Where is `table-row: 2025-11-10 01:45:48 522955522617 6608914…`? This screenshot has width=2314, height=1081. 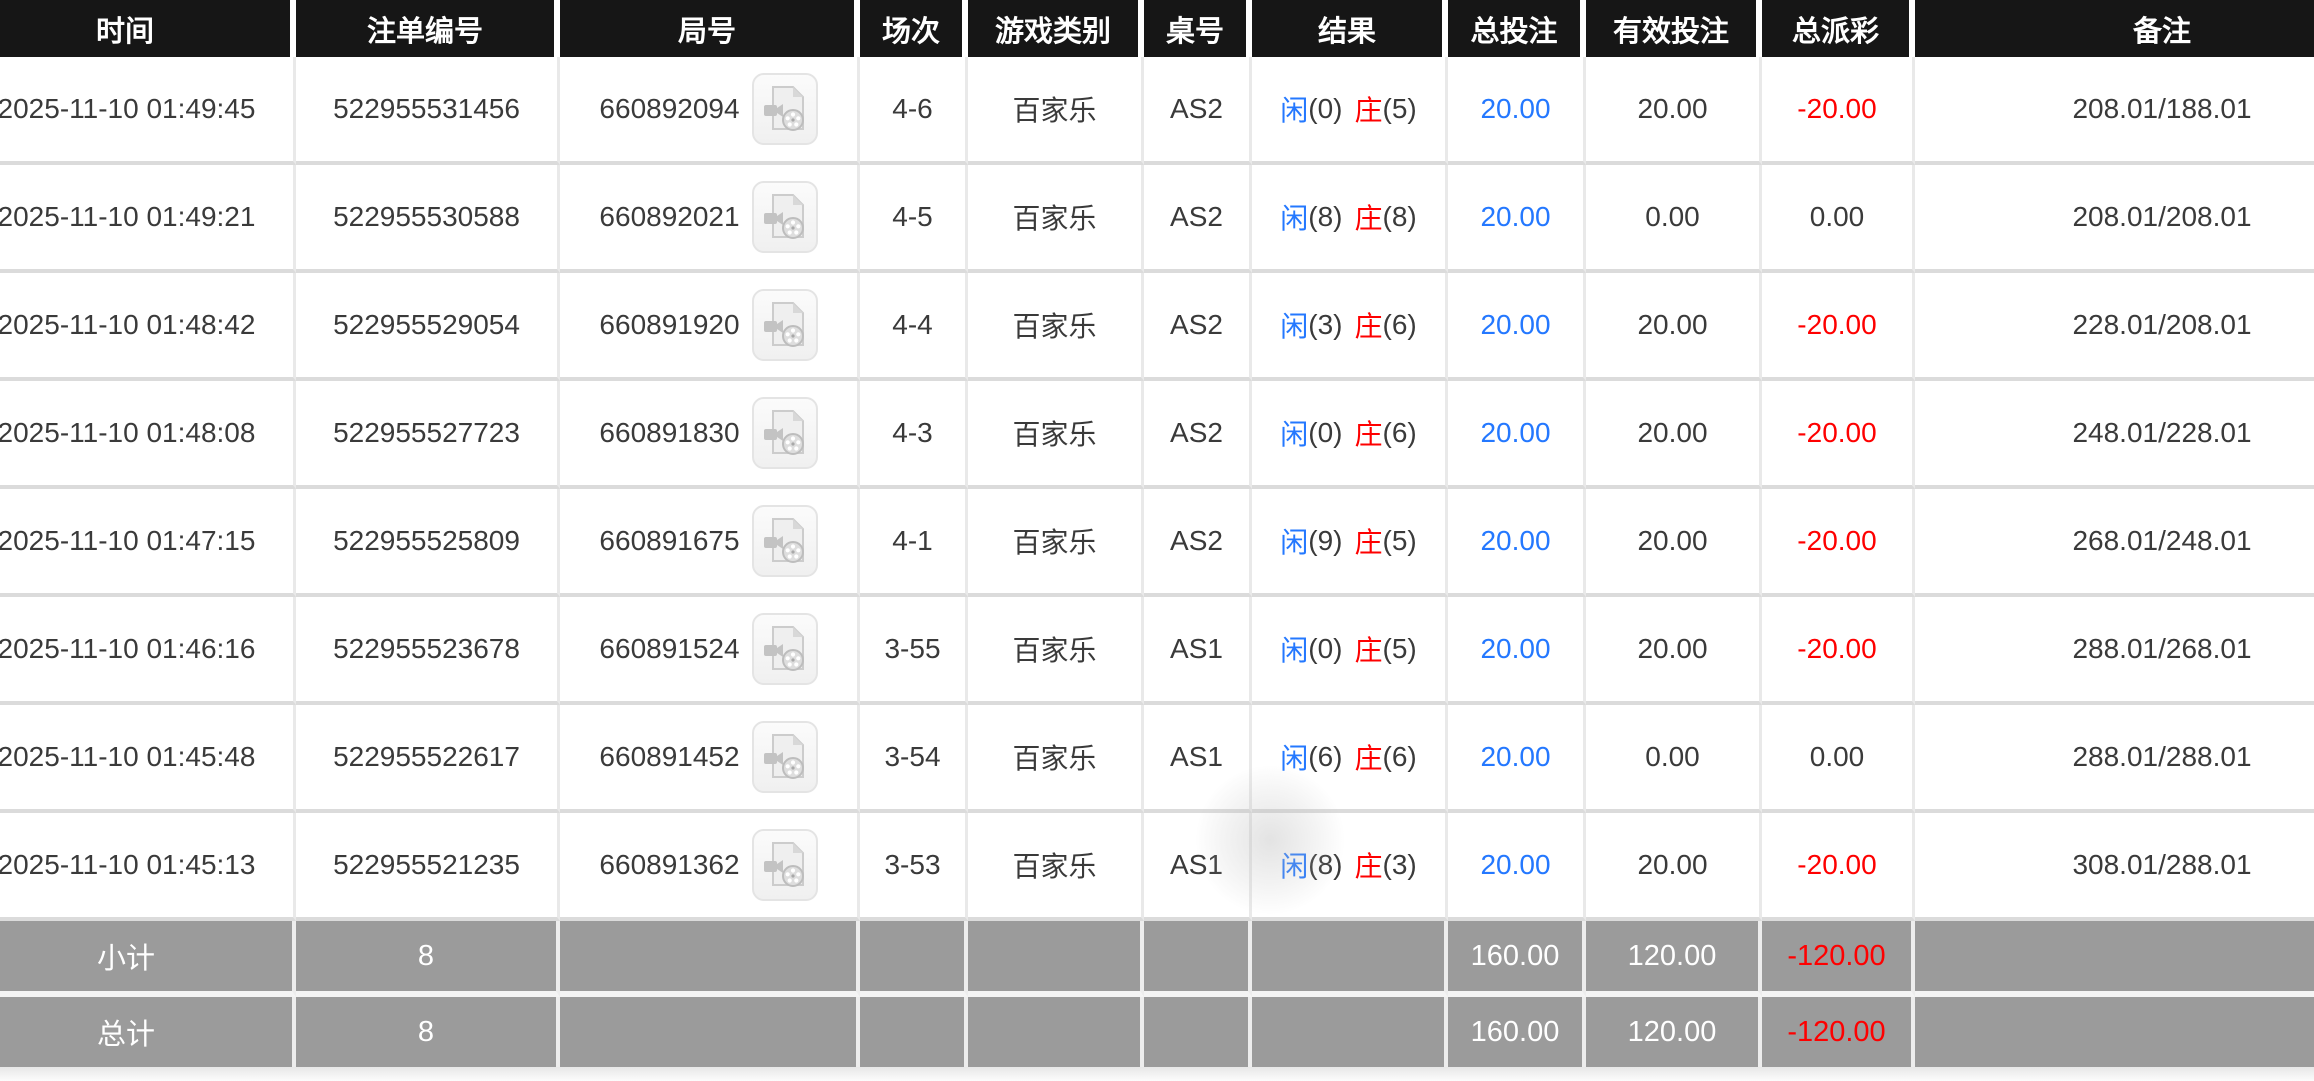 table-row: 2025-11-10 01:45:48 522955522617 6608914… is located at coordinates (1157, 759).